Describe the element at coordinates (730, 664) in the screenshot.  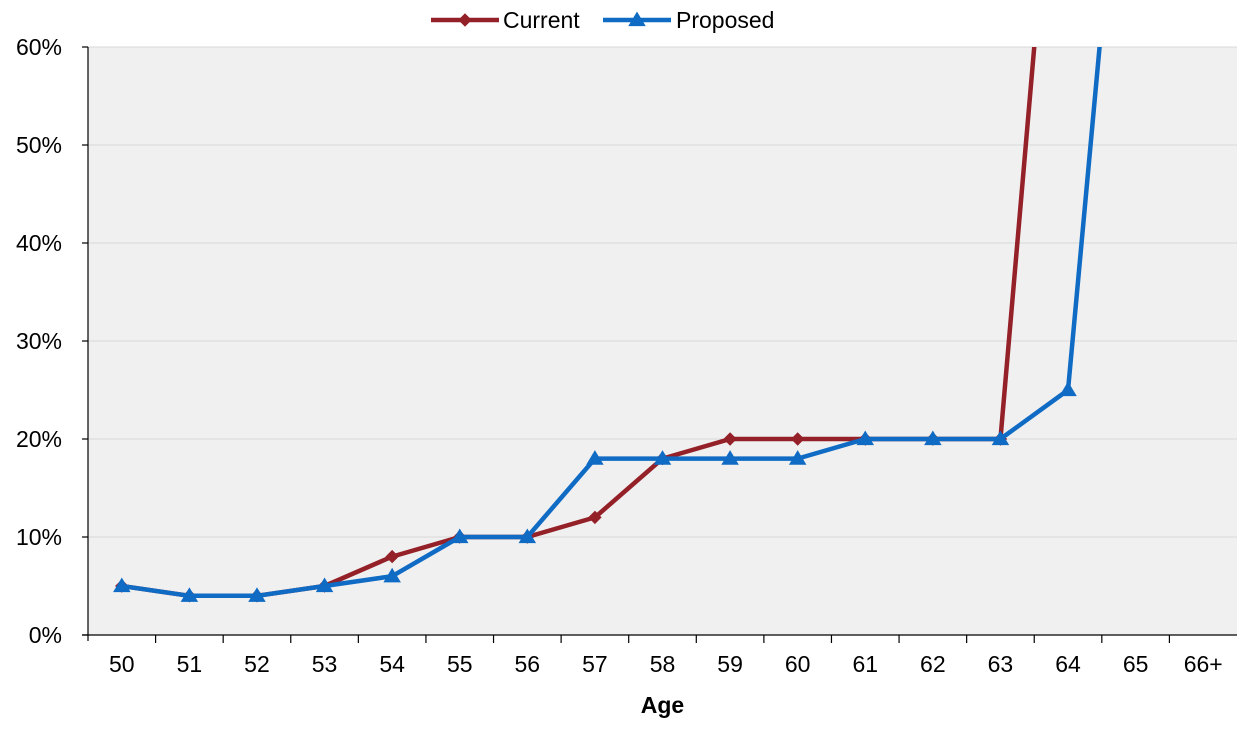
I see `x-tick-label: 59` at that location.